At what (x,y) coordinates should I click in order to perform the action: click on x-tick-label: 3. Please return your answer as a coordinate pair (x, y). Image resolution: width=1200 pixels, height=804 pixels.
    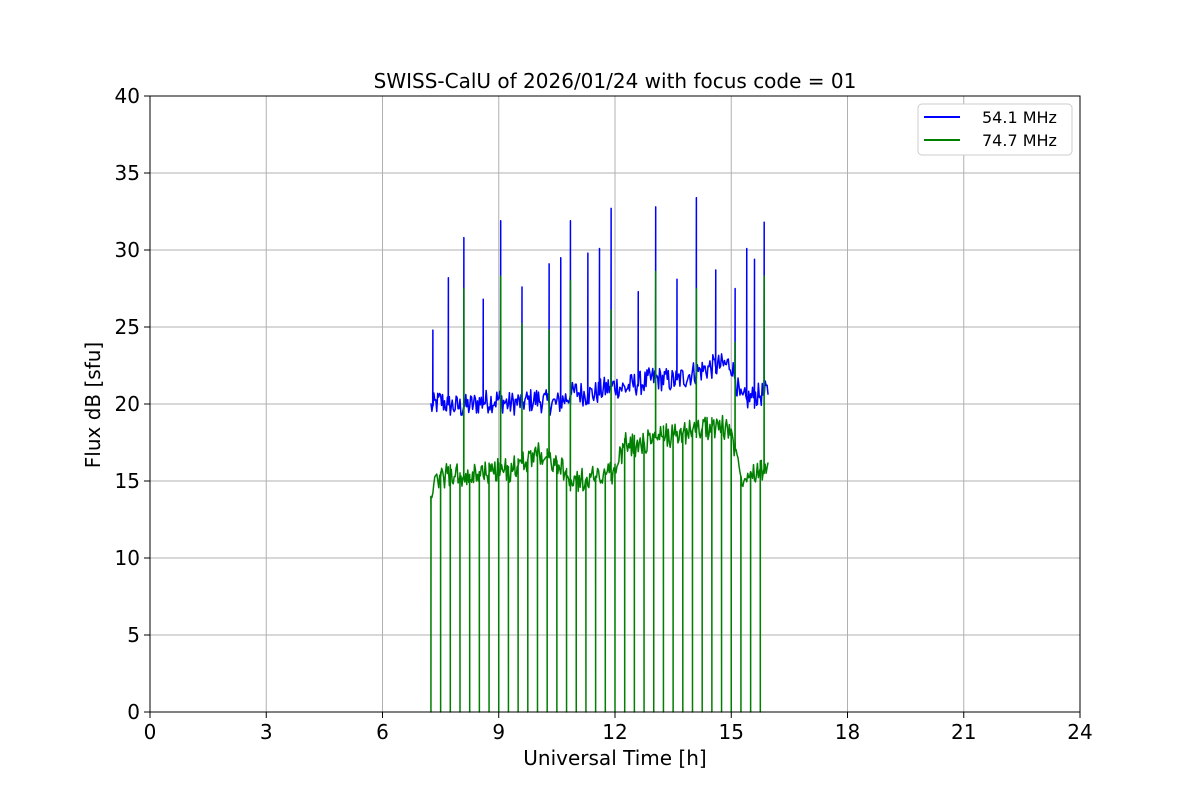
    Looking at the image, I should click on (266, 732).